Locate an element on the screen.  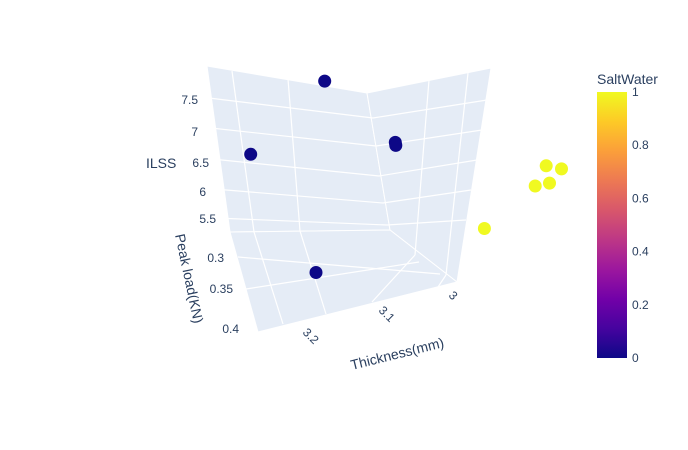
y-tick-label: 0.3 is located at coordinates (215, 258).